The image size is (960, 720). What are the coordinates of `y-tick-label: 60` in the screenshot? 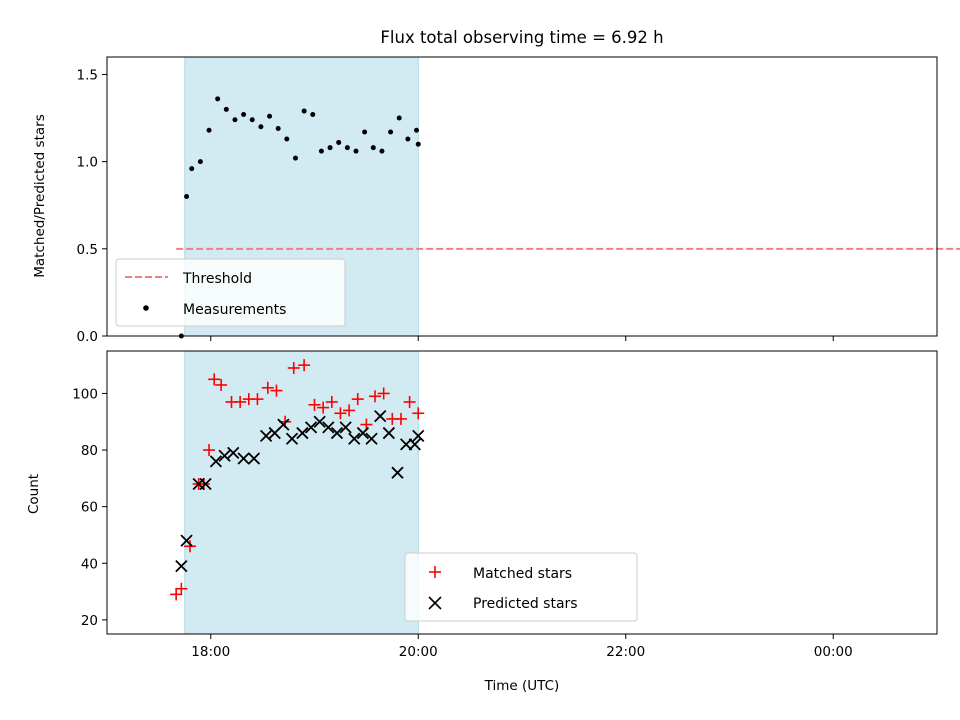 It's located at (89, 508).